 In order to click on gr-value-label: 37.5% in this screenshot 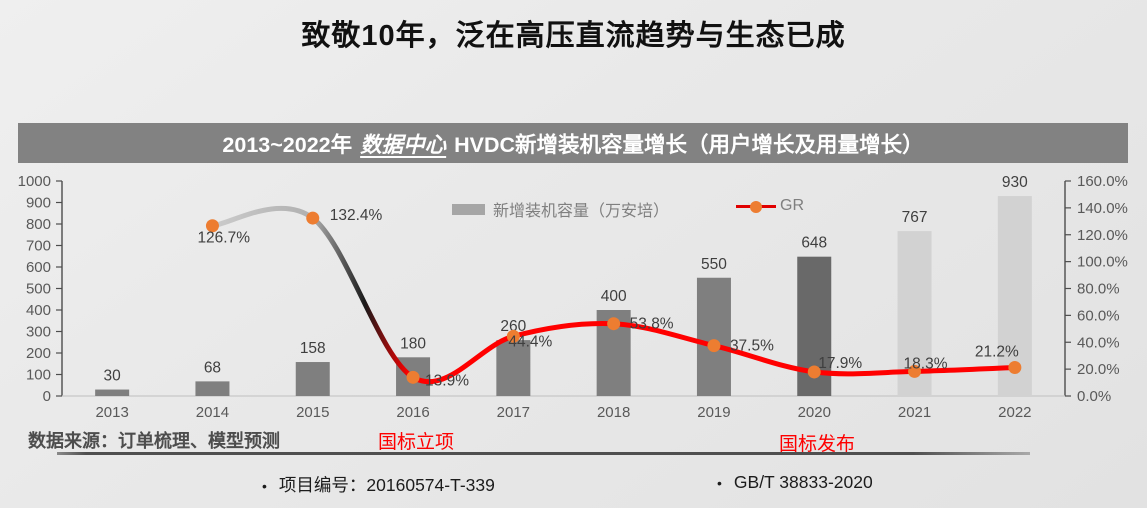, I will do `click(752, 346)`.